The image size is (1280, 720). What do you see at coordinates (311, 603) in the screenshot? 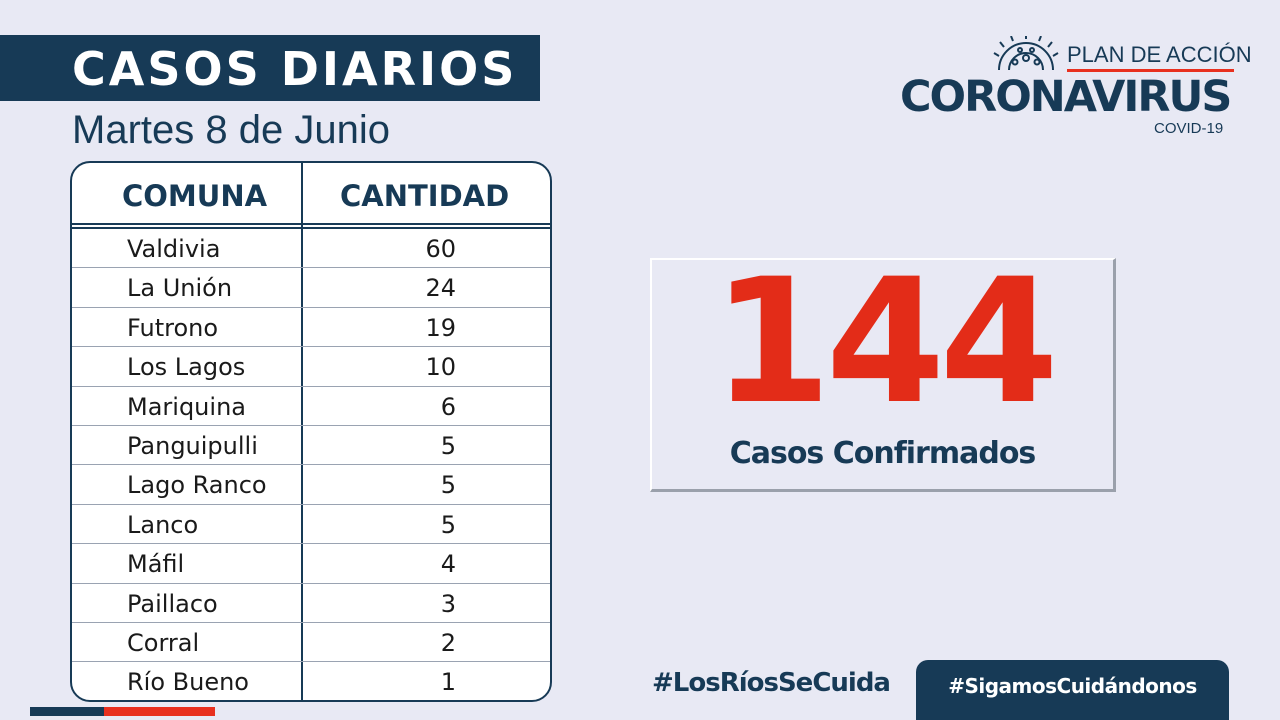
I see `table-row: Paillaco 3` at bounding box center [311, 603].